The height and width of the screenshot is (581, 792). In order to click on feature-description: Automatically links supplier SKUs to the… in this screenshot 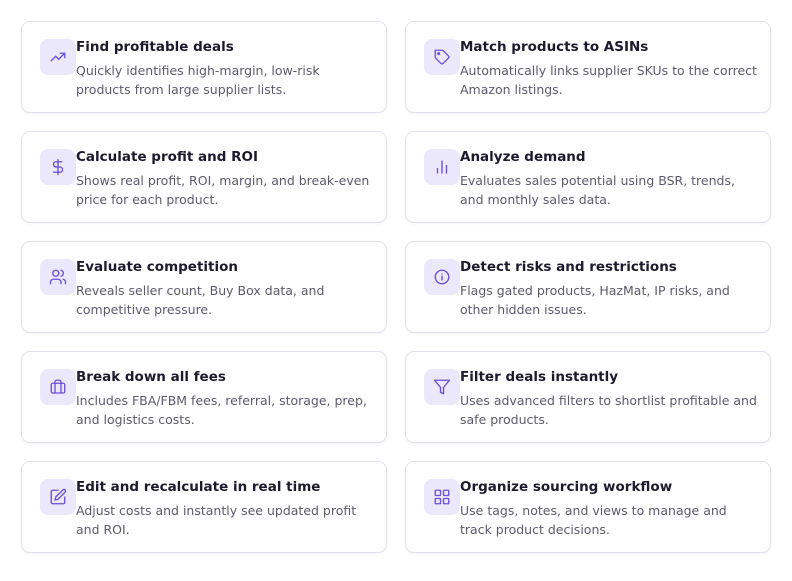, I will do `click(608, 80)`.